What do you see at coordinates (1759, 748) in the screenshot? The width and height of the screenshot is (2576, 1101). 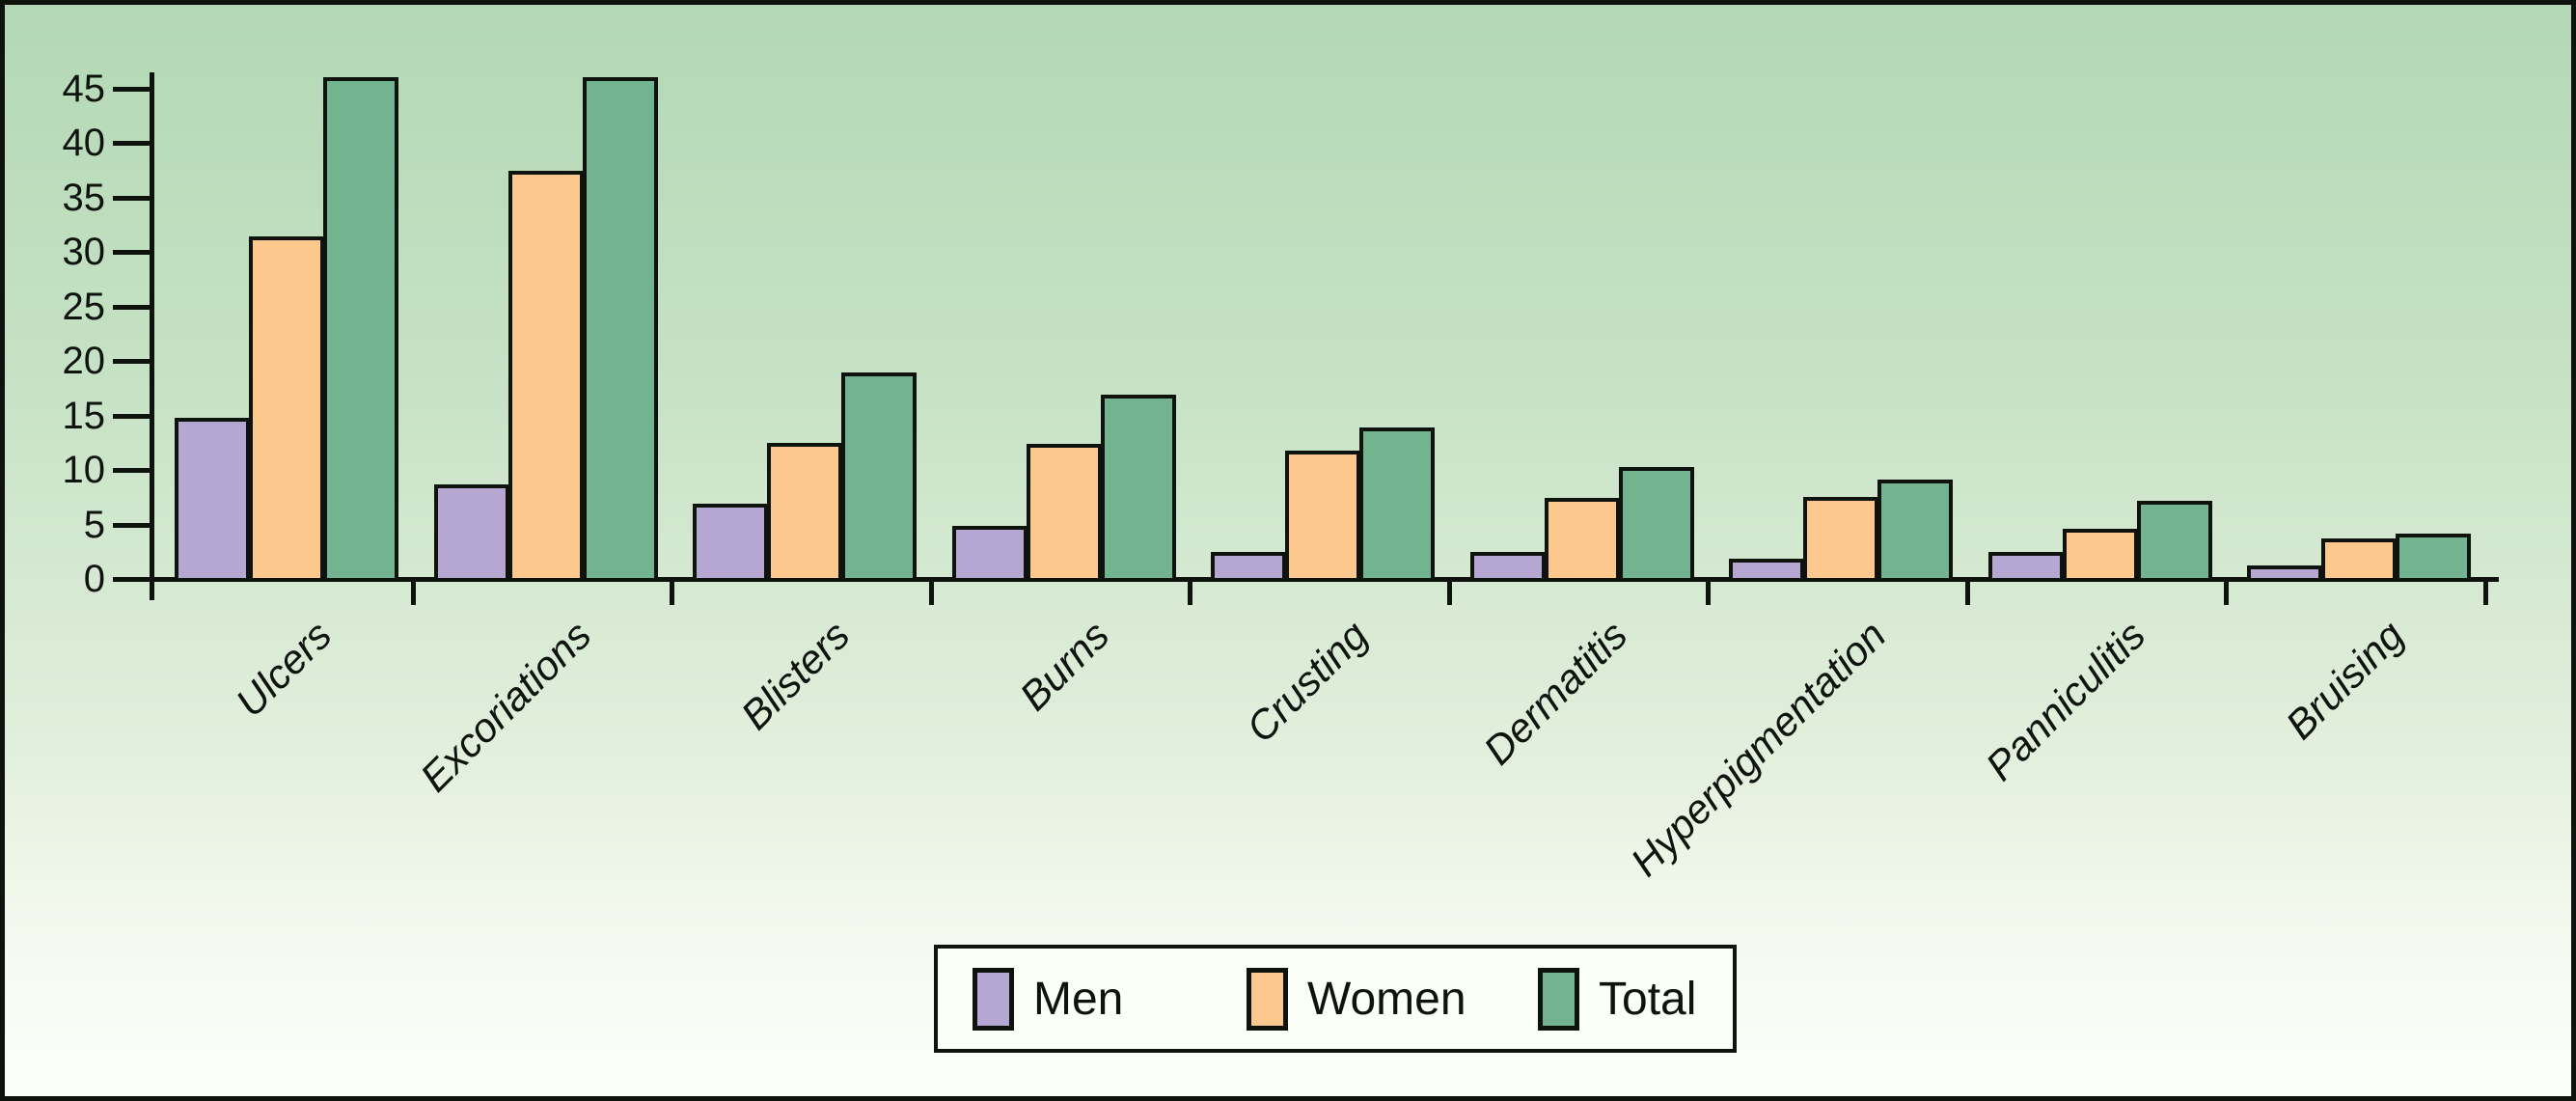 I see `category-label-hyperpigmentation: Hyperpigmentation` at bounding box center [1759, 748].